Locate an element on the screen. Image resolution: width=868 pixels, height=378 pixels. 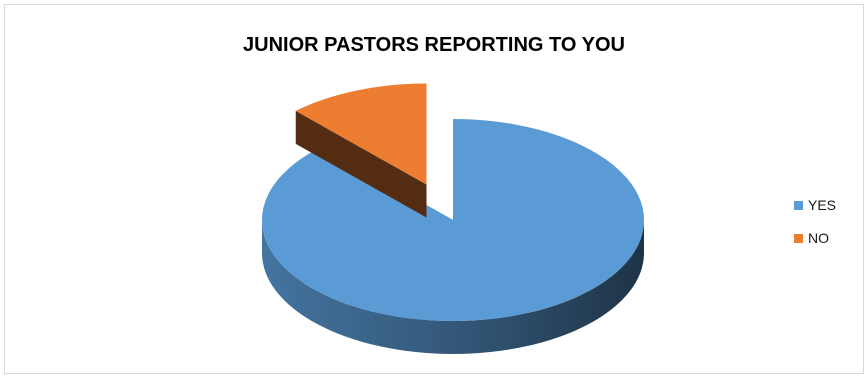
legend-item-yes: YES is located at coordinates (815, 205).